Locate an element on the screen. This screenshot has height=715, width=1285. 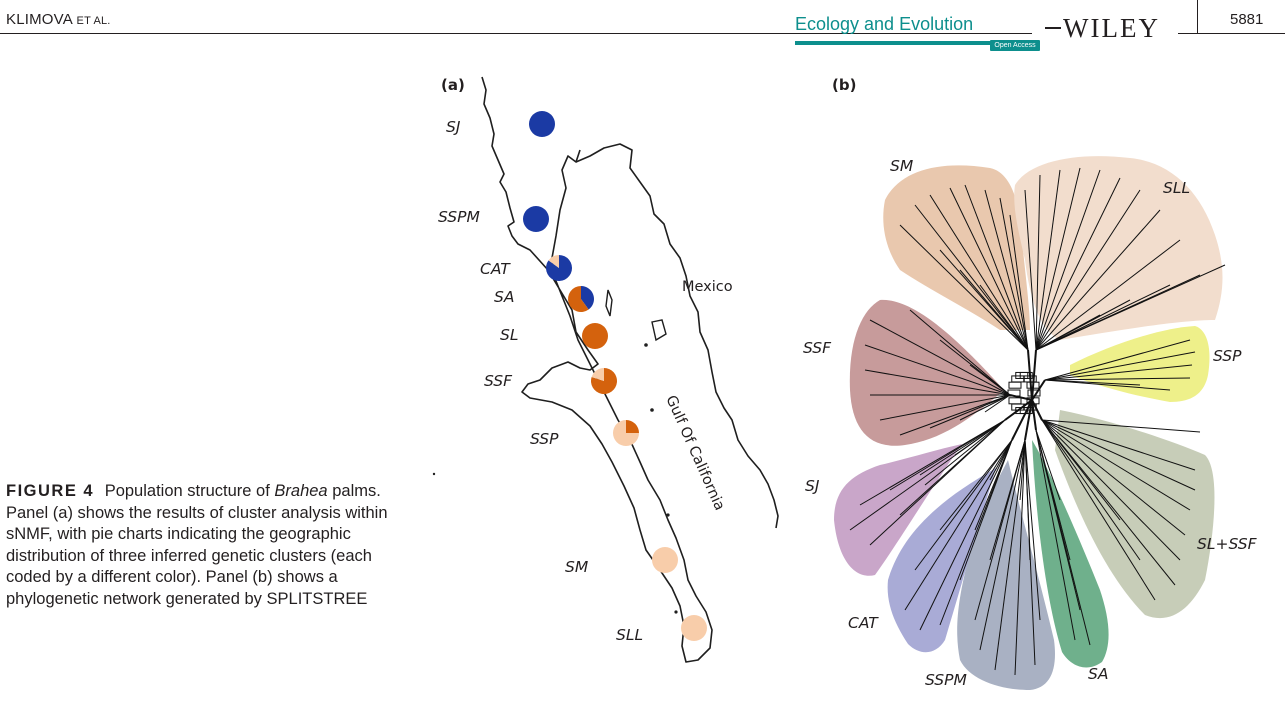
site-label: CAT is located at coordinates (495, 269).